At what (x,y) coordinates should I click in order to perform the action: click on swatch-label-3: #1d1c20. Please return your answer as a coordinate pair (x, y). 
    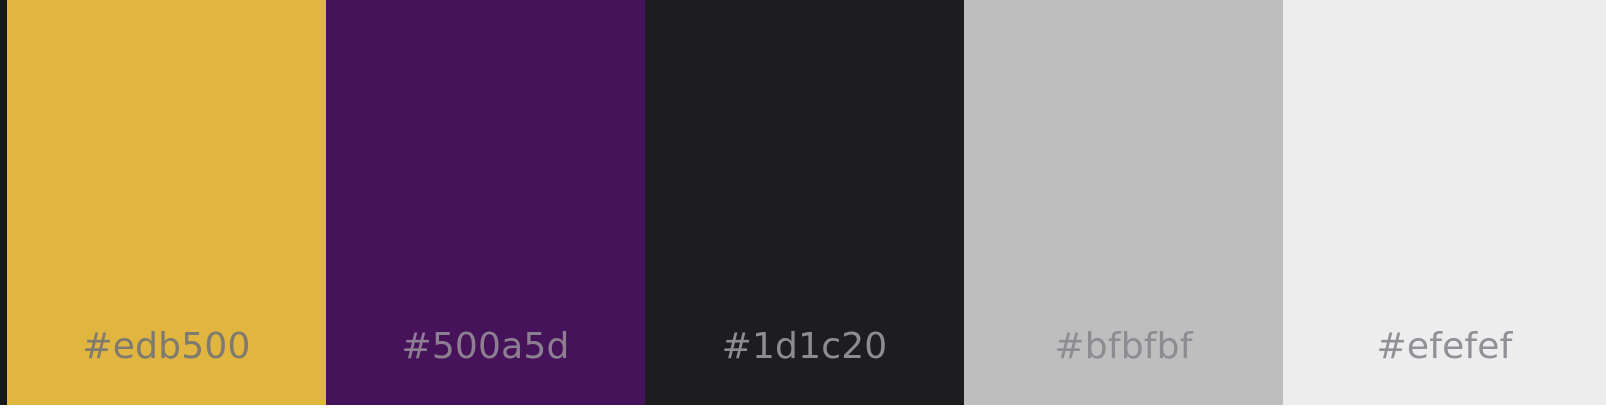
    Looking at the image, I should click on (804, 346).